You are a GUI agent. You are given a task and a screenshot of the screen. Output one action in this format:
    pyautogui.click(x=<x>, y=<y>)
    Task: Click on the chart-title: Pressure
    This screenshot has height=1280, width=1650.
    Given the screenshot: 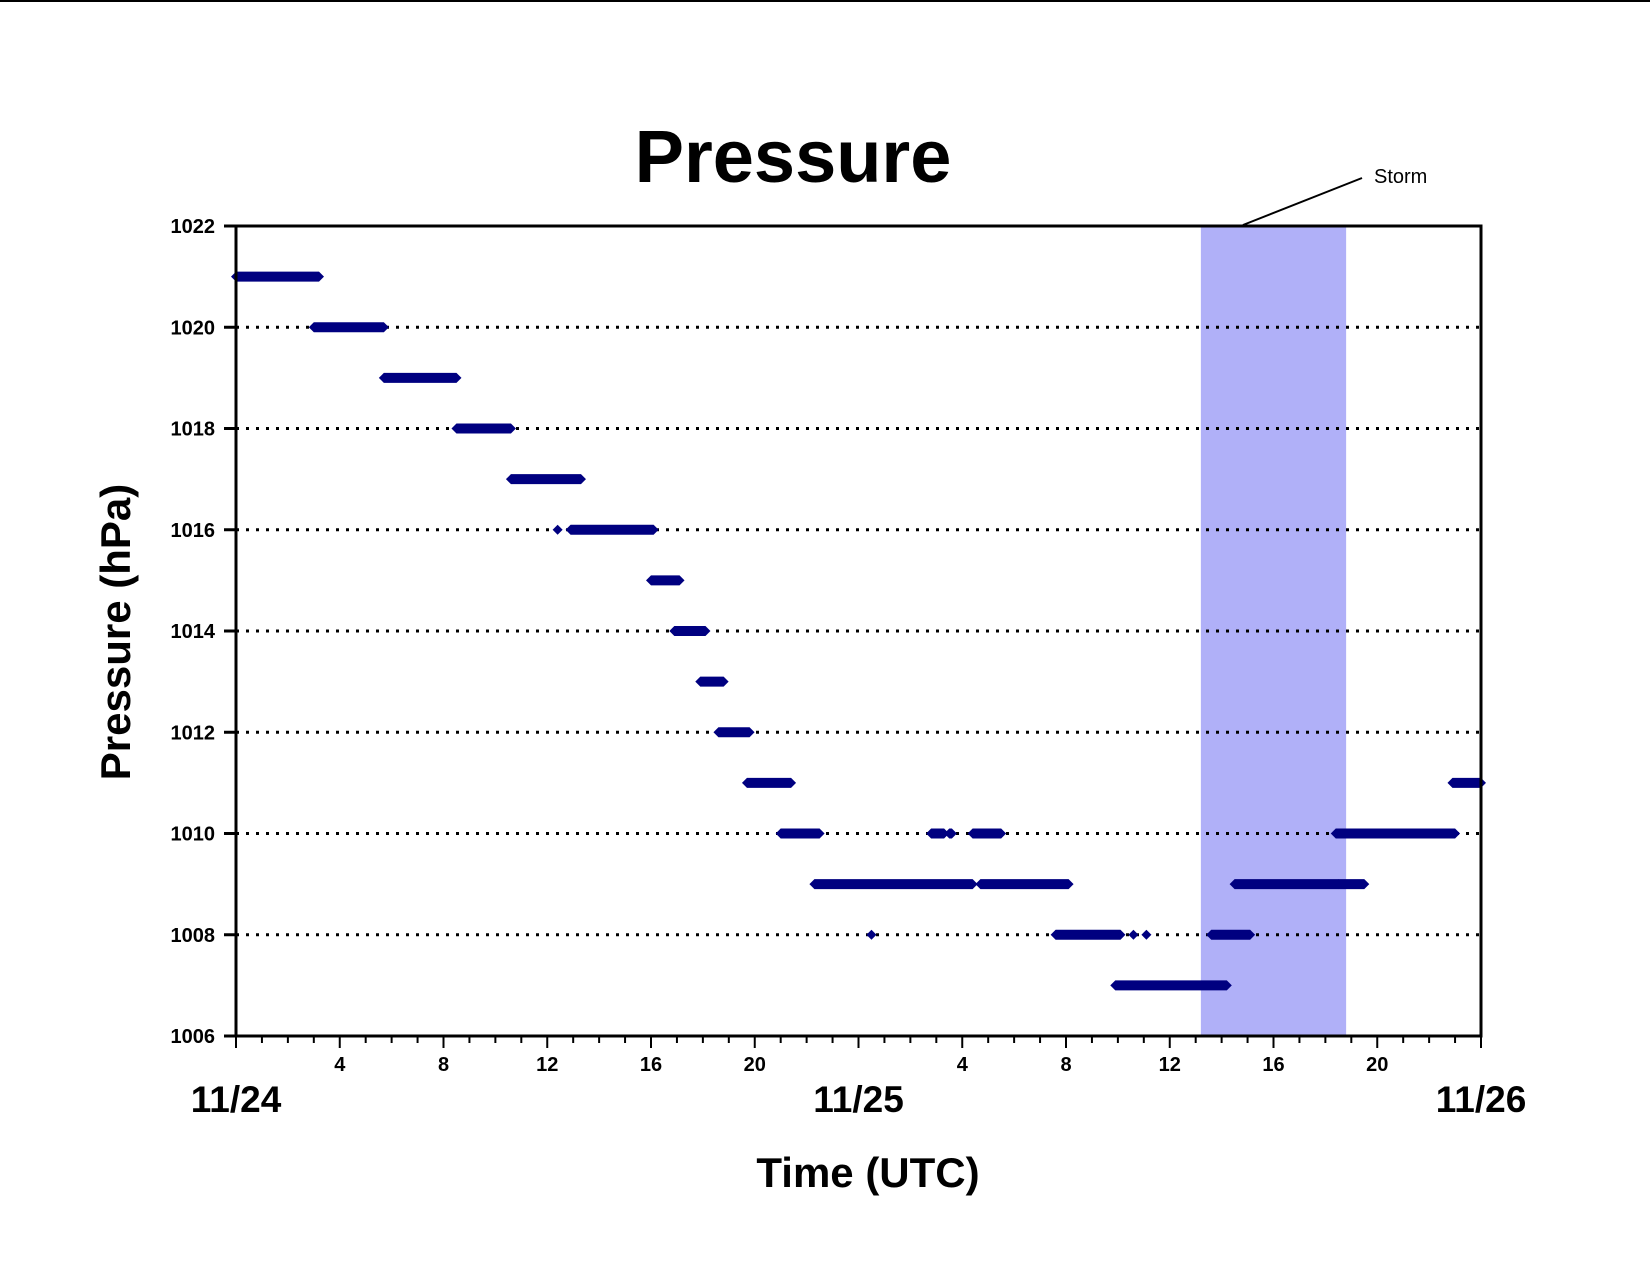 What is the action you would take?
    pyautogui.click(x=793, y=156)
    